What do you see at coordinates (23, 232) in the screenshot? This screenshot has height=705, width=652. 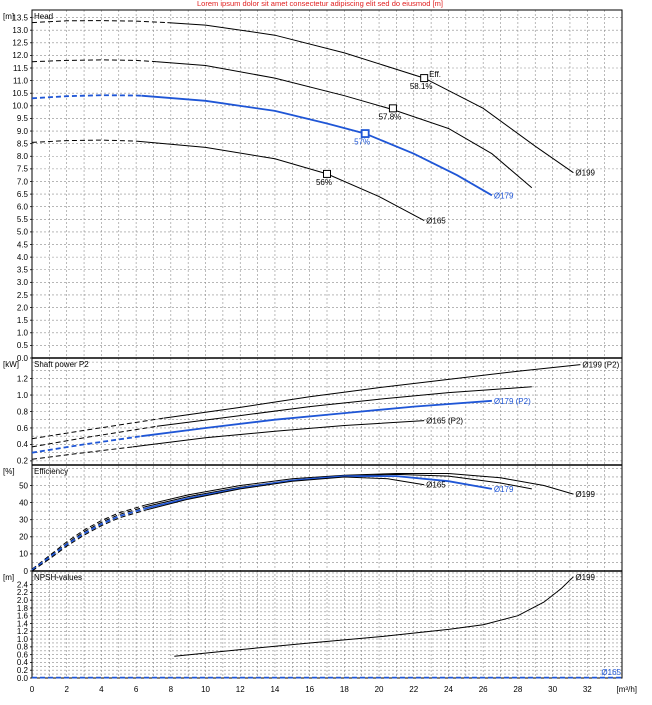 I see `y-tick-label: 5.0` at bounding box center [23, 232].